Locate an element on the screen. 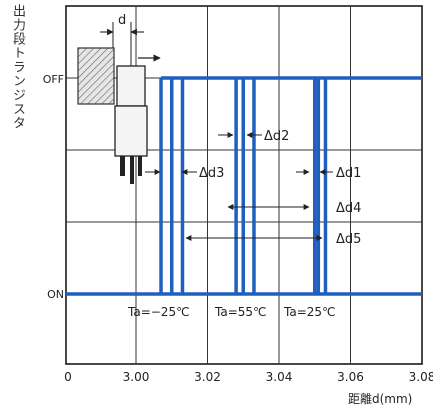  series-label-minus25: Ta=−25℃ is located at coordinates (158, 312).